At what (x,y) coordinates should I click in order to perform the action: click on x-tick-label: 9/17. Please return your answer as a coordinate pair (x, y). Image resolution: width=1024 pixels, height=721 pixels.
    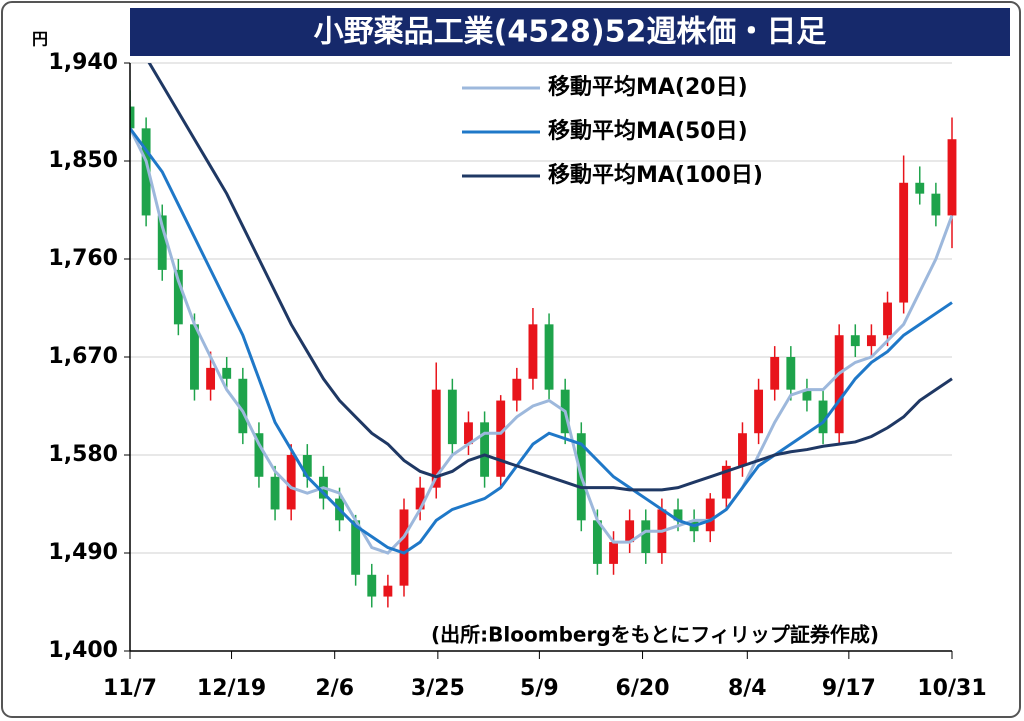
    Looking at the image, I should click on (849, 688).